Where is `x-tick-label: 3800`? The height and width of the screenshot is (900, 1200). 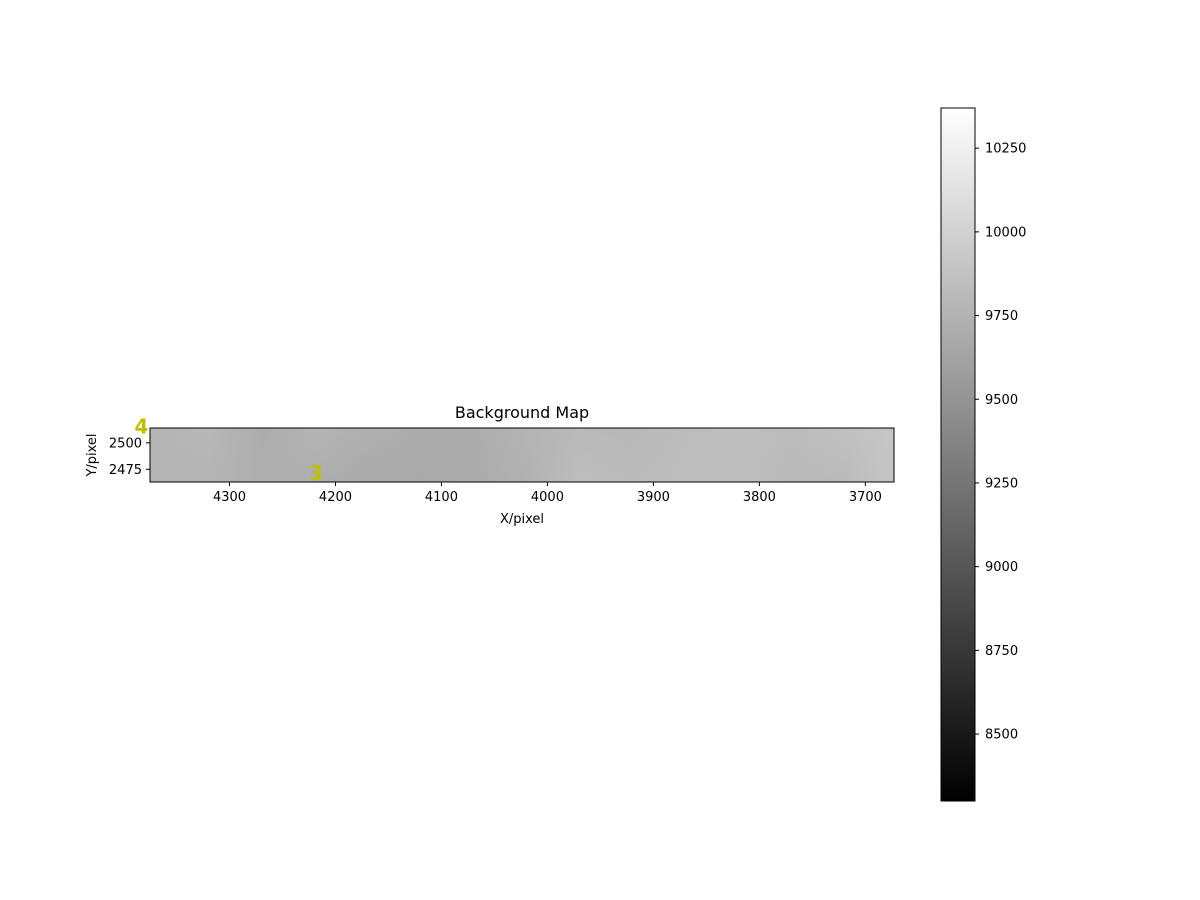
x-tick-label: 3800 is located at coordinates (759, 497).